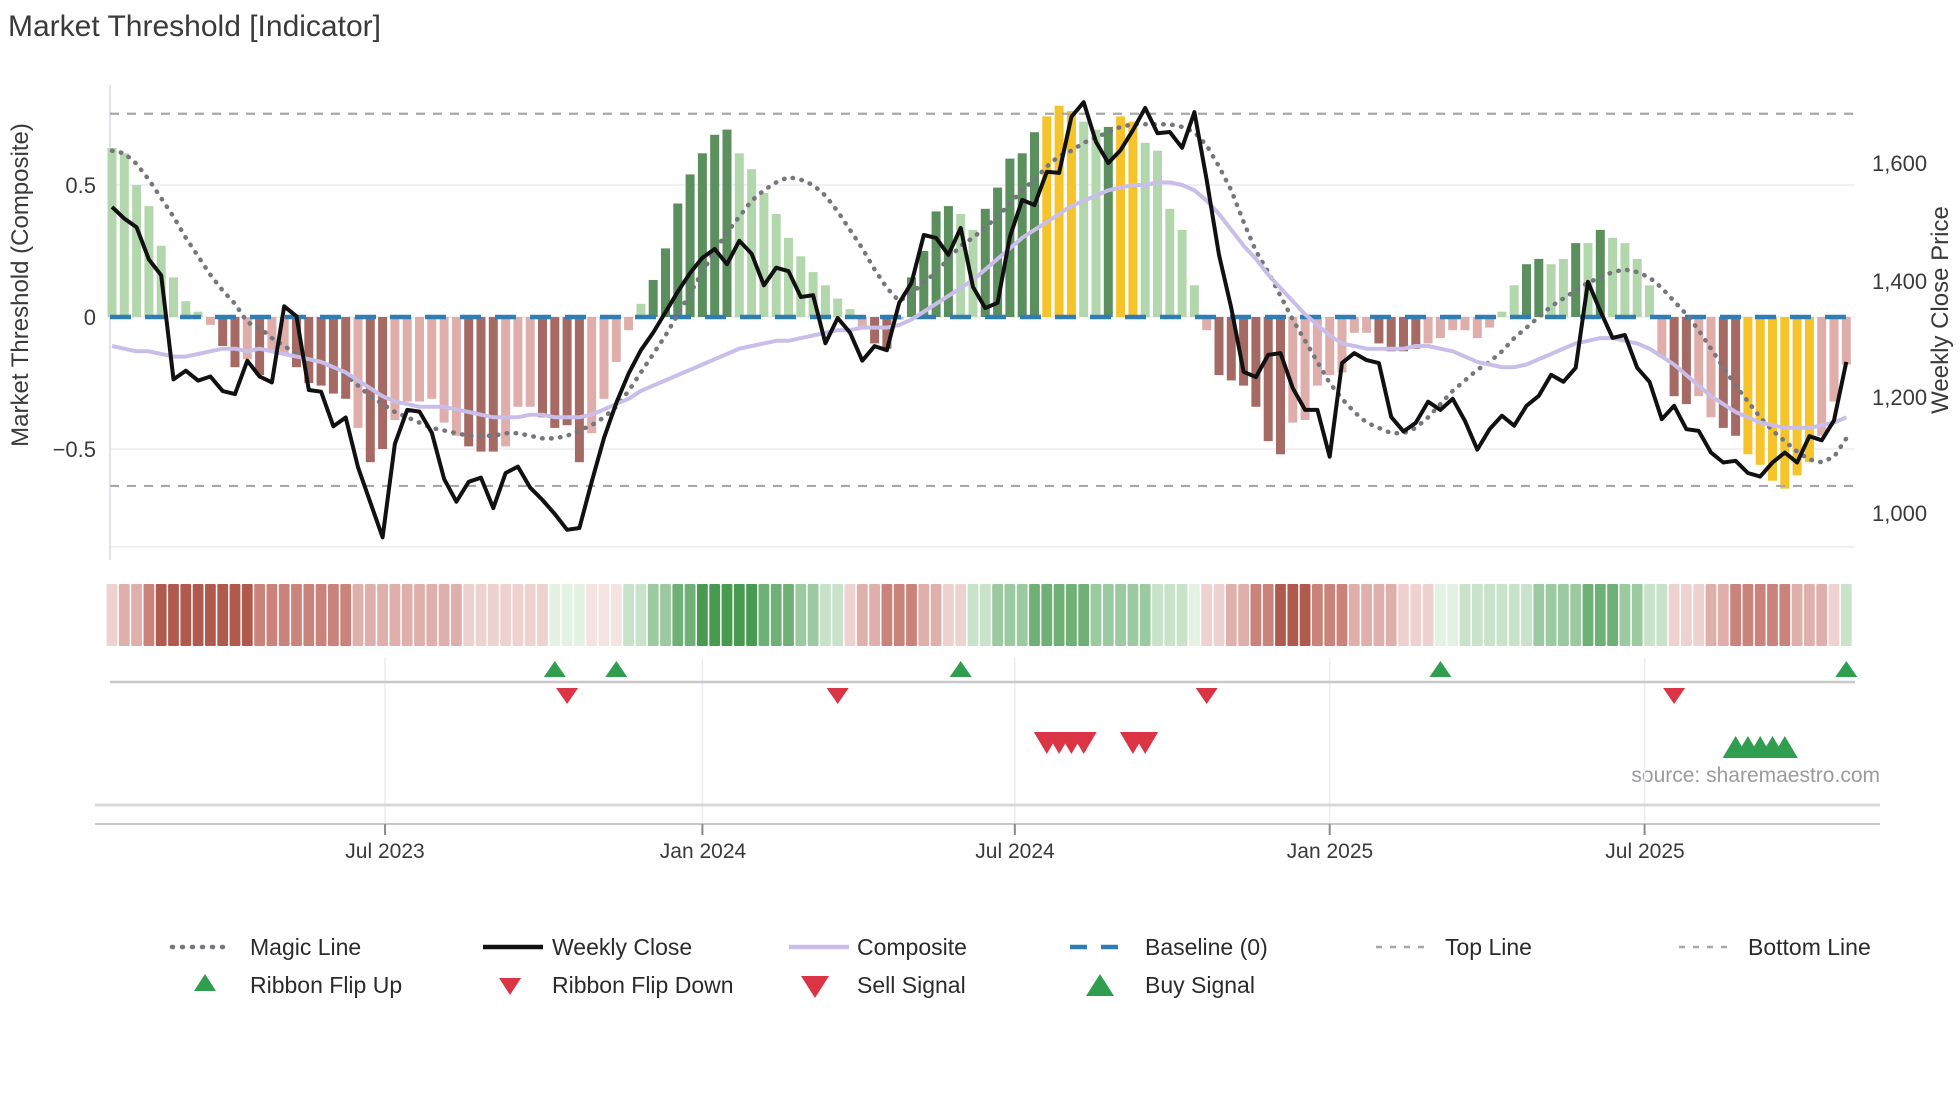  What do you see at coordinates (703, 851) in the screenshot?
I see `x-tick-jan-2024: Jan 2024` at bounding box center [703, 851].